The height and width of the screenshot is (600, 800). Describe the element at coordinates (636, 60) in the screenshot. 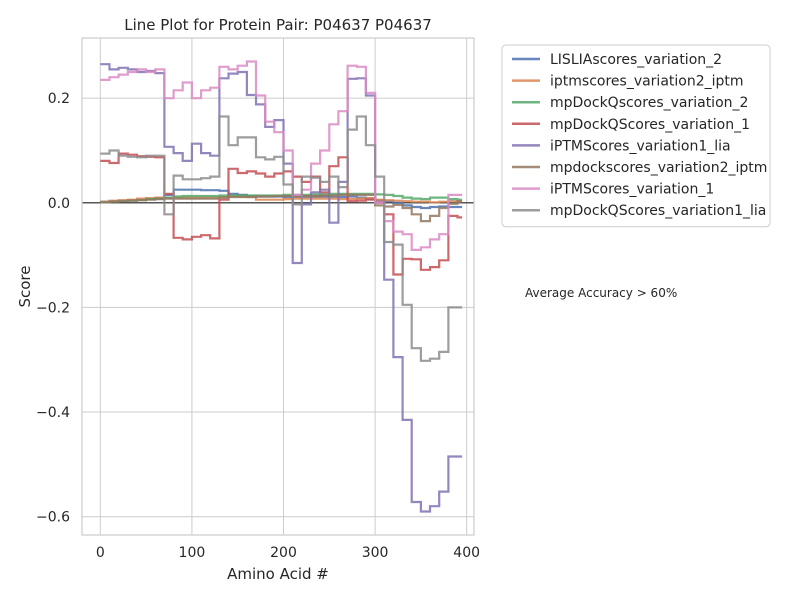

I see `legend-label-0: LISLIAscores_variation_2` at that location.